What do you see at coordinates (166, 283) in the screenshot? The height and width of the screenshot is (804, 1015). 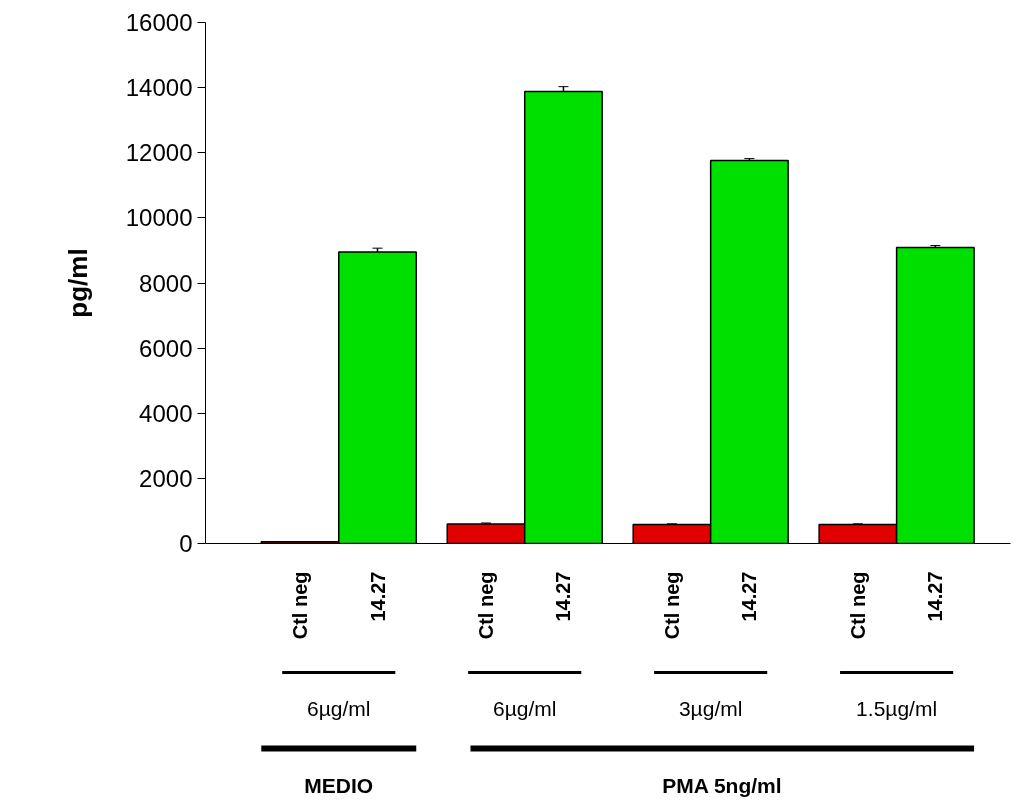 I see `y-tick-label: 8000` at bounding box center [166, 283].